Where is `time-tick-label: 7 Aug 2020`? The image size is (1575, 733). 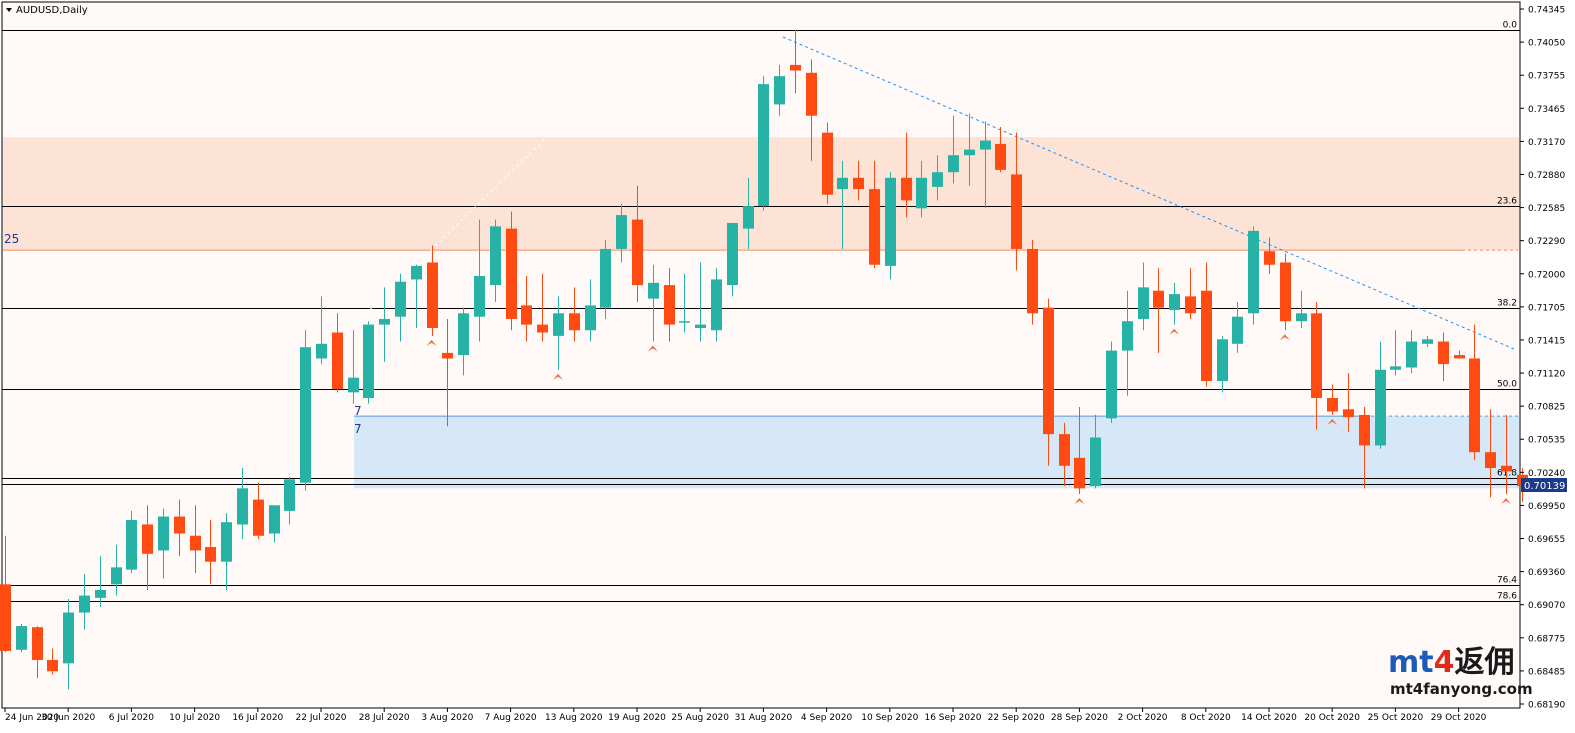
time-tick-label: 7 Aug 2020 is located at coordinates (511, 718).